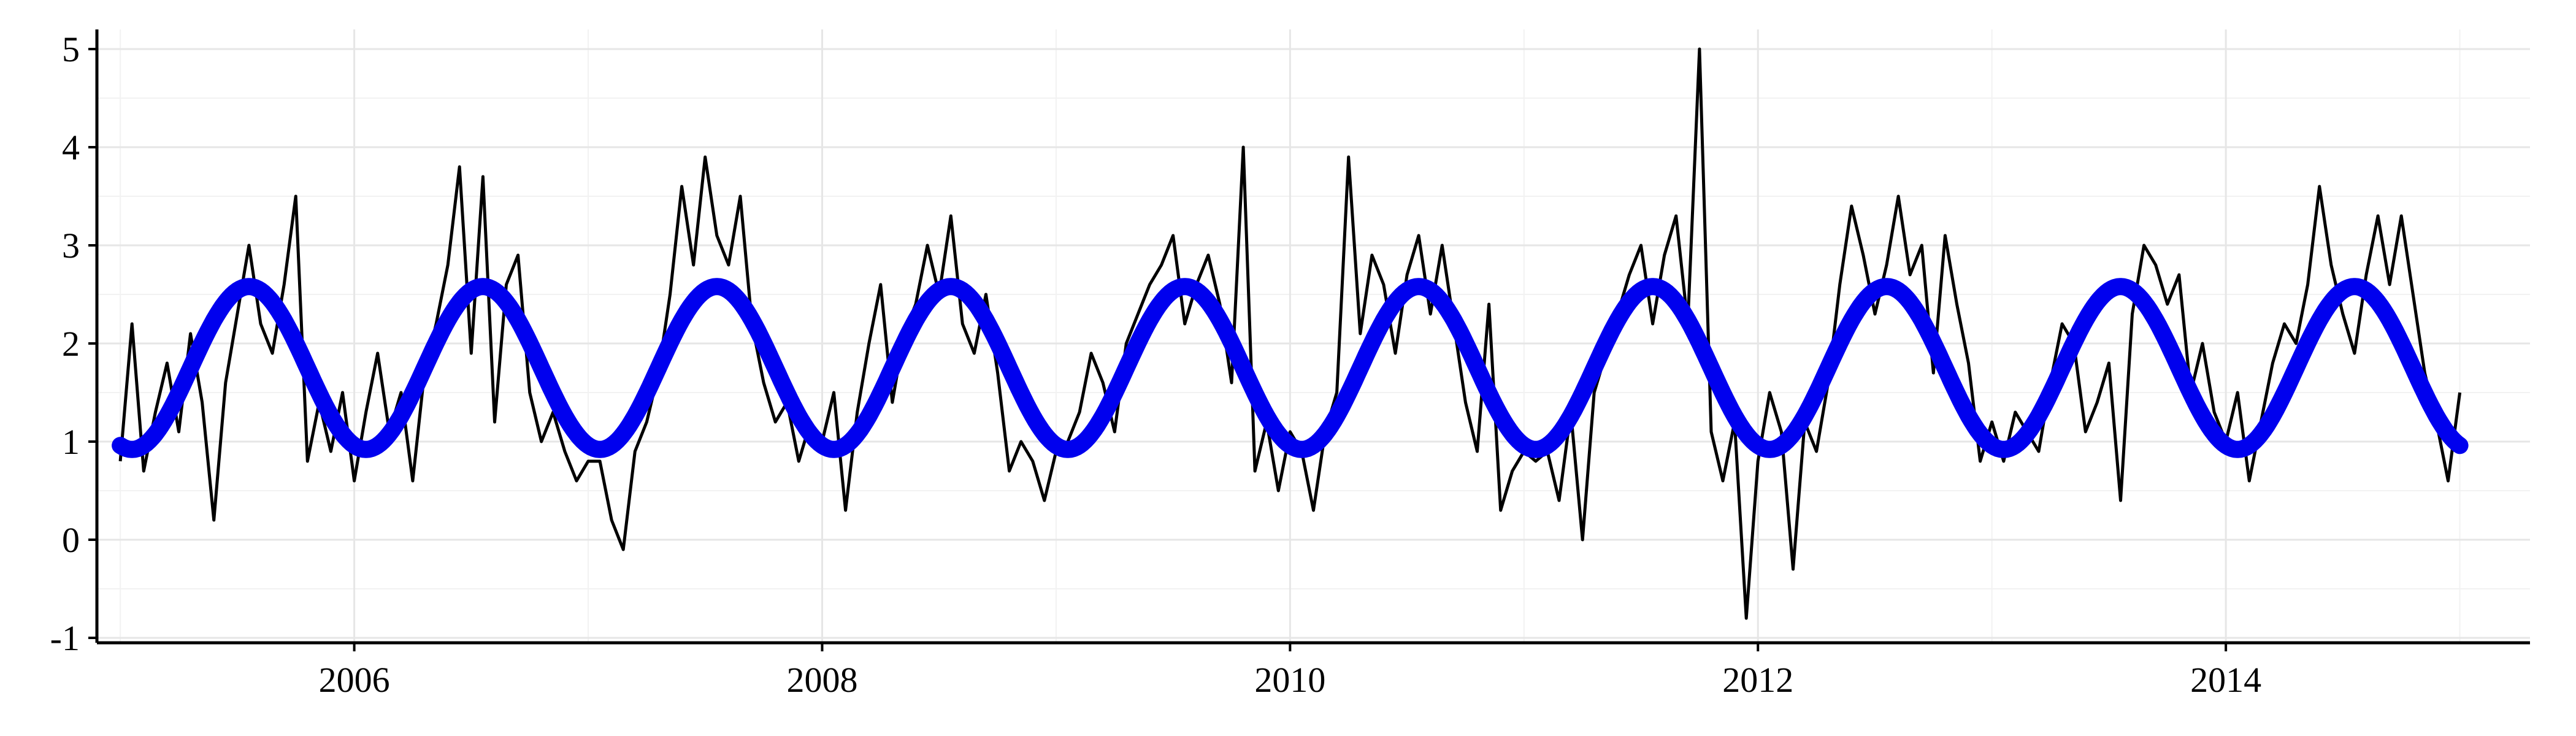  Describe the element at coordinates (1757, 680) in the screenshot. I see `x-tick-label: 2012` at that location.